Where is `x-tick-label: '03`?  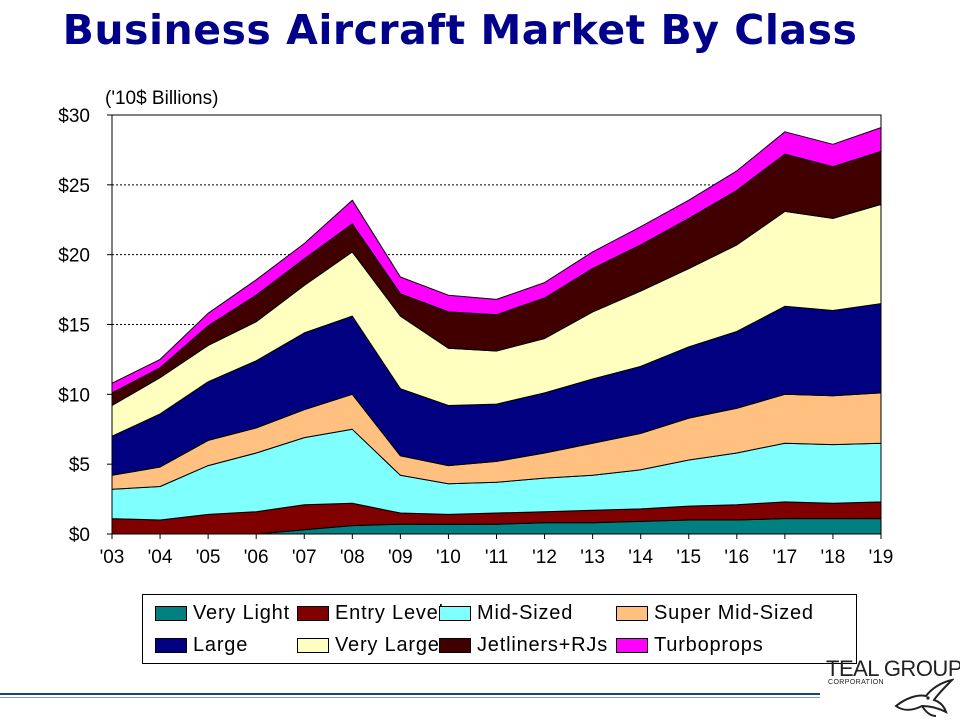 x-tick-label: '03 is located at coordinates (112, 557).